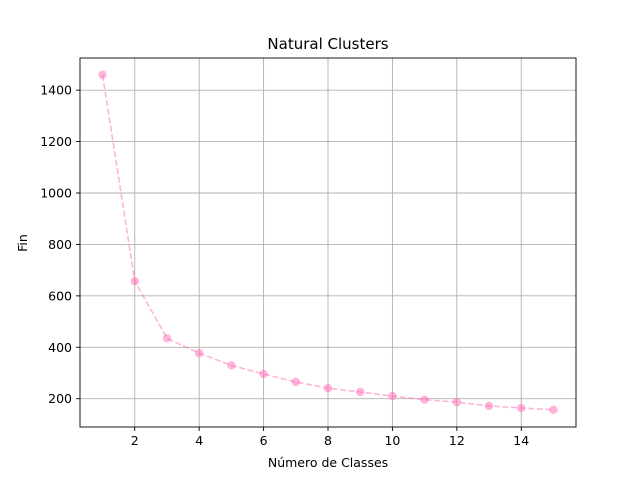 Image resolution: width=640 pixels, height=480 pixels. Describe the element at coordinates (56, 90) in the screenshot. I see `y-tick-label: 1400` at that location.